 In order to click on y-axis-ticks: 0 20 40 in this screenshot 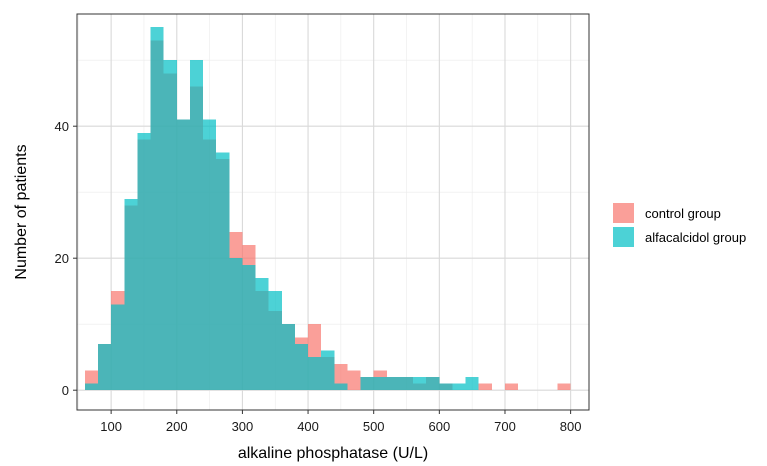, I will do `click(66, 258)`.